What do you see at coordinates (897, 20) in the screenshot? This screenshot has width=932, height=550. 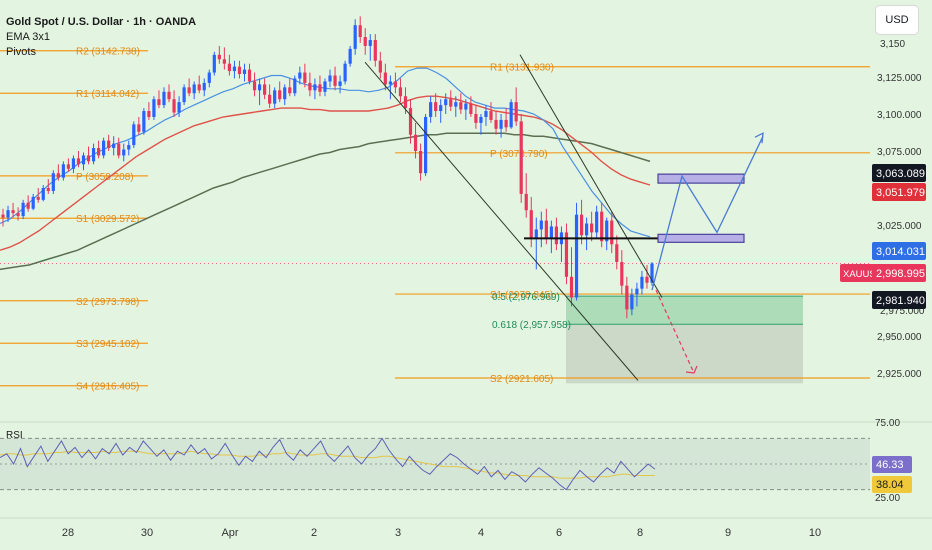 I see `currency-button: USD` at bounding box center [897, 20].